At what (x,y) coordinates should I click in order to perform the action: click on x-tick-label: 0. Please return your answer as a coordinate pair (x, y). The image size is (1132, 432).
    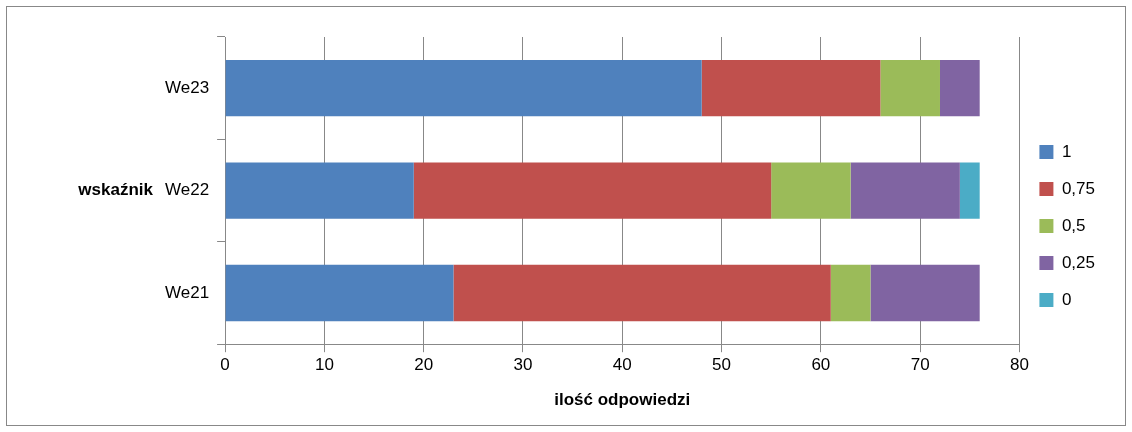
    Looking at the image, I should click on (225, 365).